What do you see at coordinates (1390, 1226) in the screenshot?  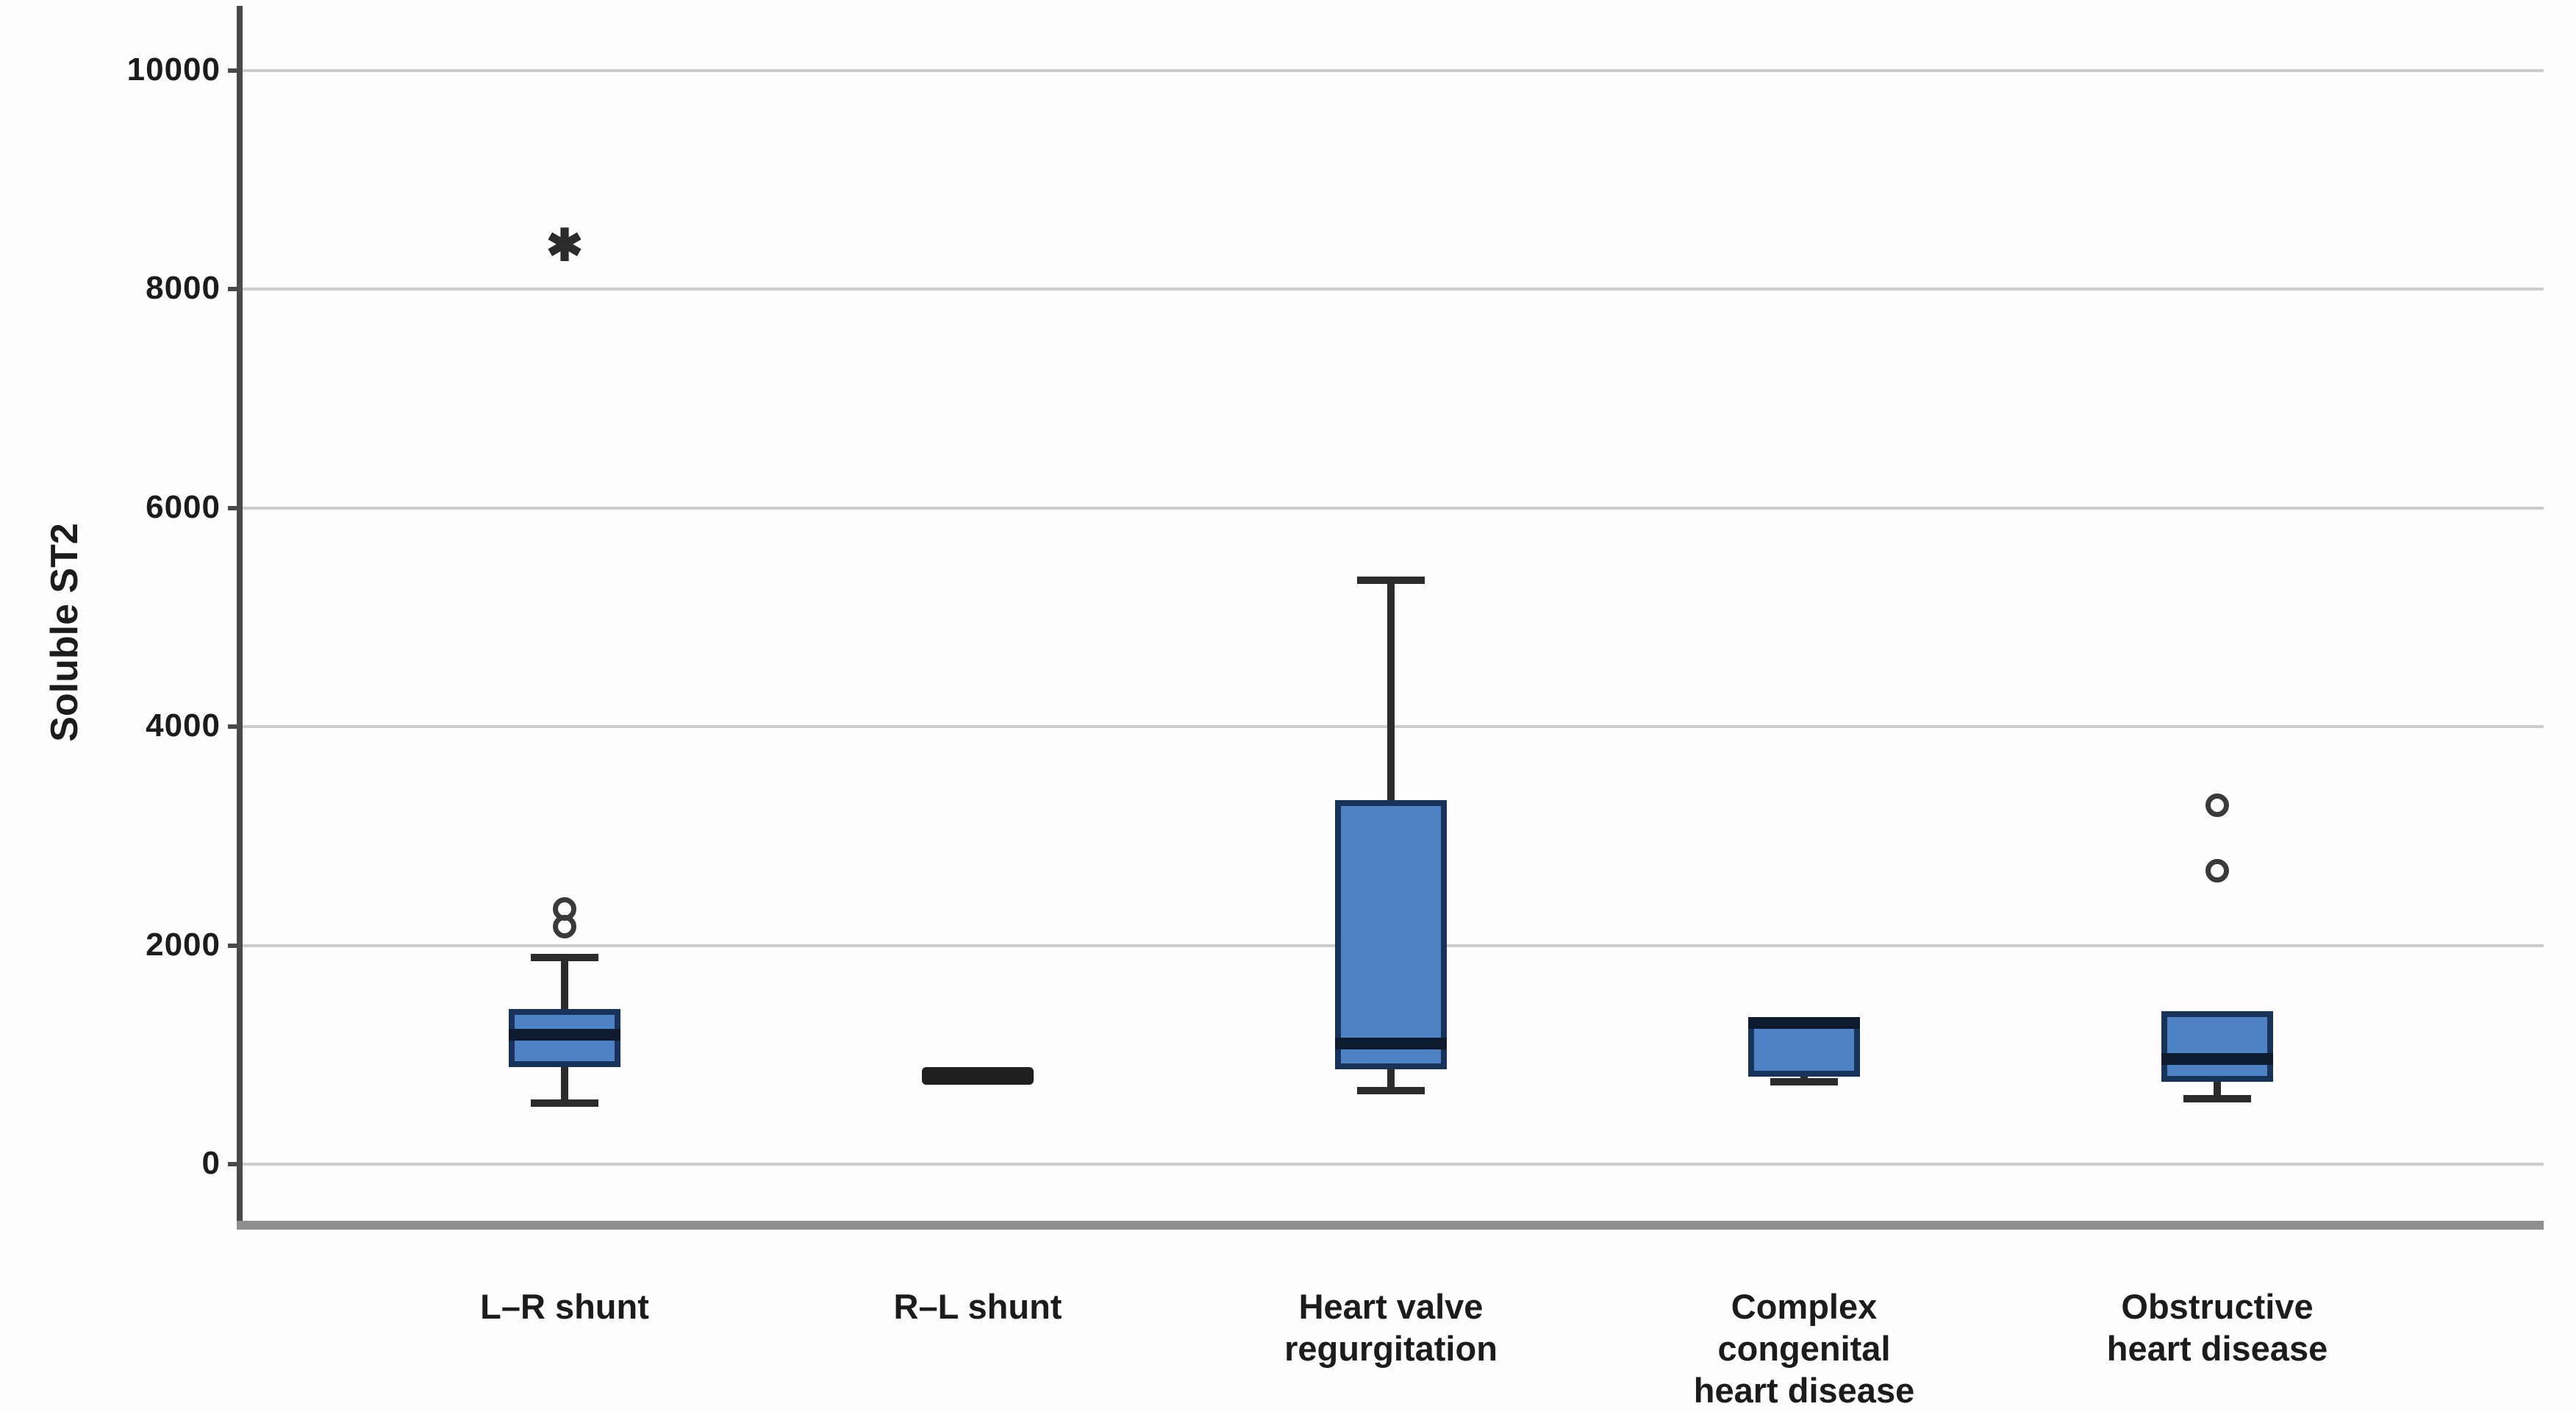 I see `plot-frame-bottom` at bounding box center [1390, 1226].